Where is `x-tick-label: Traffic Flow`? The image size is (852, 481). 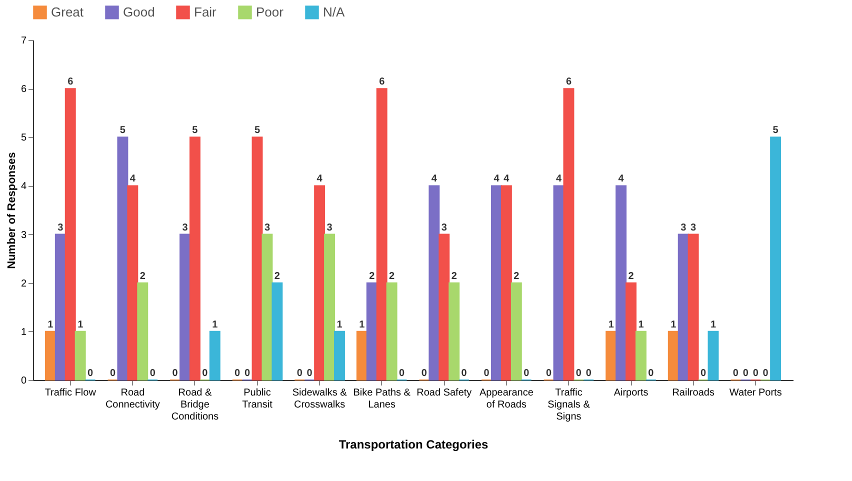 x-tick-label: Traffic Flow is located at coordinates (70, 393).